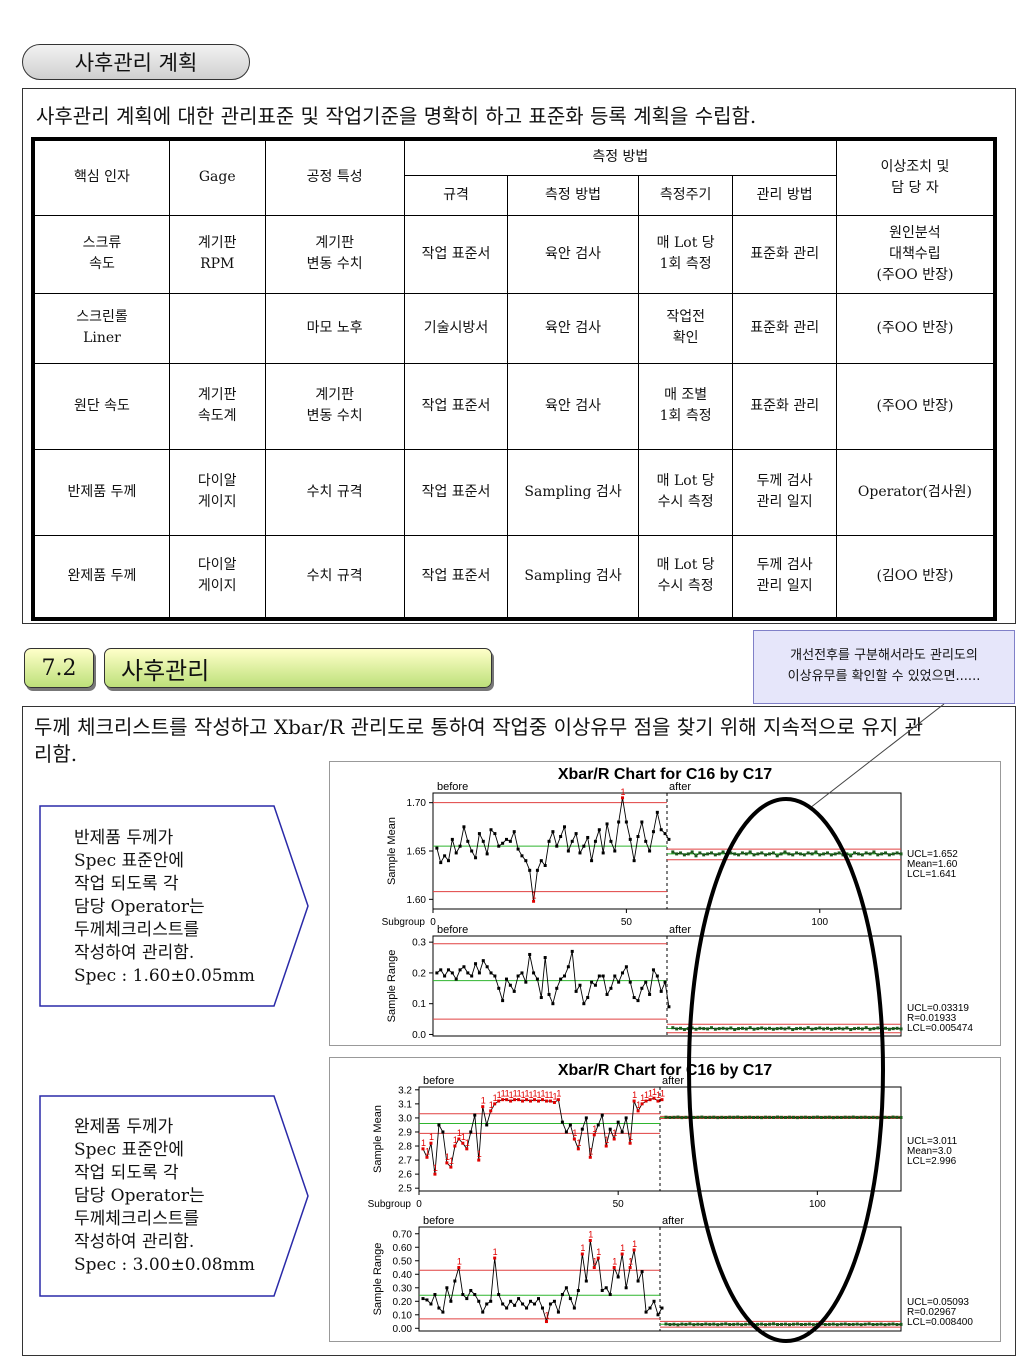 The height and width of the screenshot is (1365, 1024). What do you see at coordinates (620, 157) in the screenshot?
I see `header-method-group: 측정 방법` at bounding box center [620, 157].